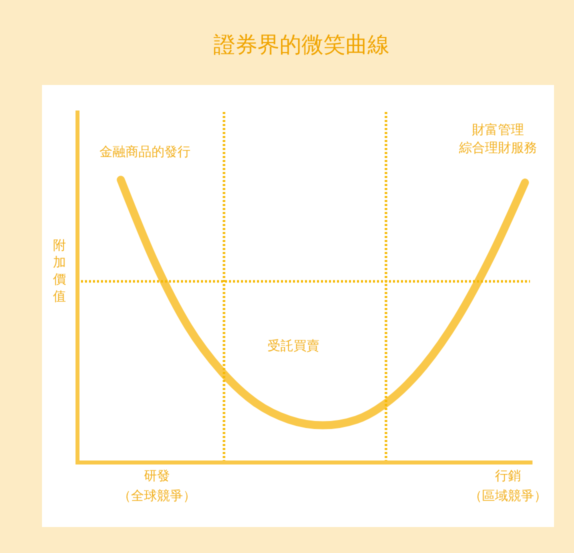 Image resolution: width=574 pixels, height=553 pixels. I want to click on text: 研發, so click(157, 476).